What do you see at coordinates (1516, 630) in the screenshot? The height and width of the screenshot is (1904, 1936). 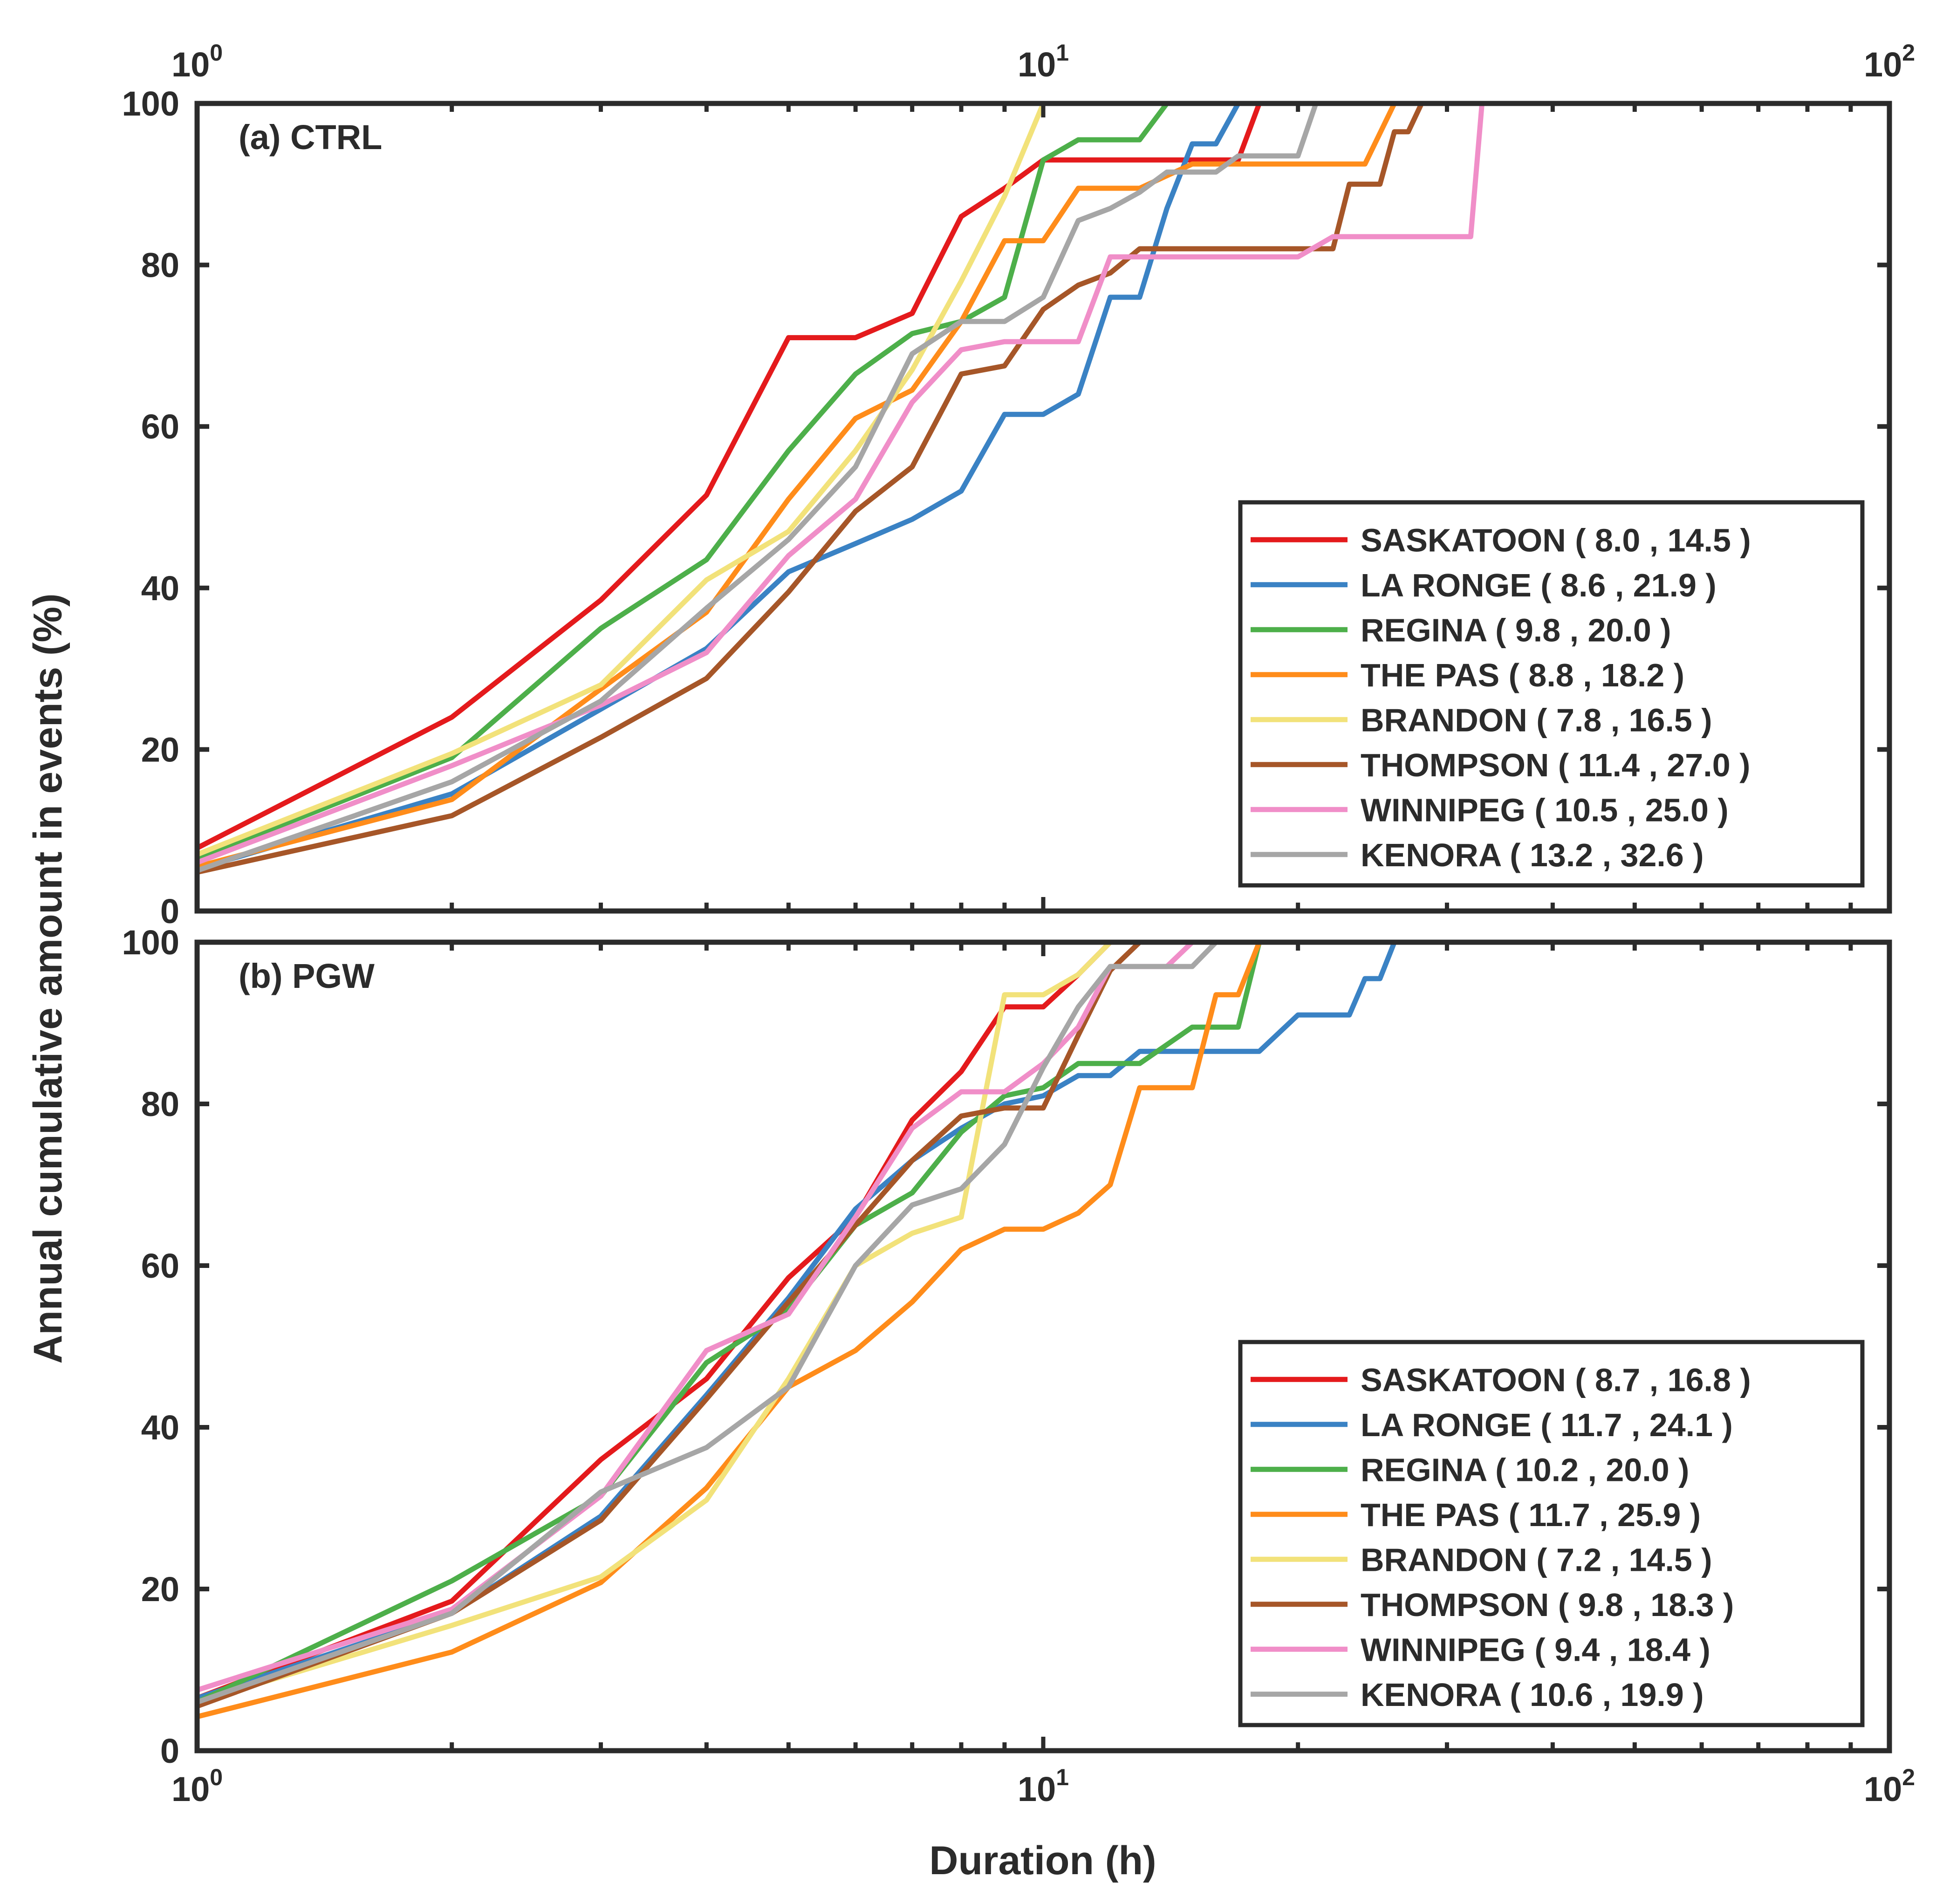 I see `legend-entry: REGINA ( 9.8 , 20.0 )` at bounding box center [1516, 630].